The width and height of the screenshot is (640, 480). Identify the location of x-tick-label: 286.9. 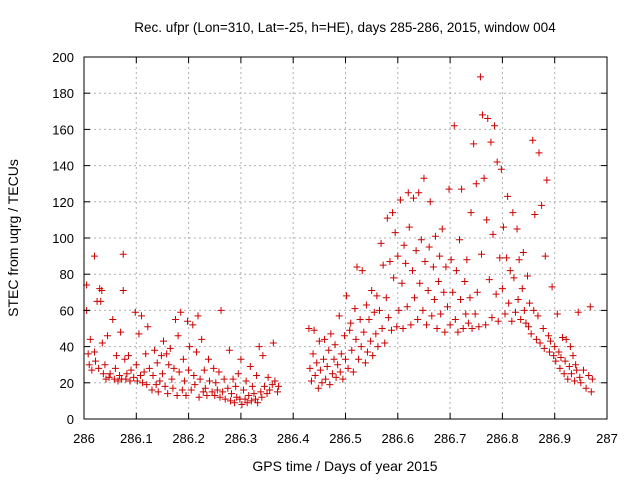
(554, 438).